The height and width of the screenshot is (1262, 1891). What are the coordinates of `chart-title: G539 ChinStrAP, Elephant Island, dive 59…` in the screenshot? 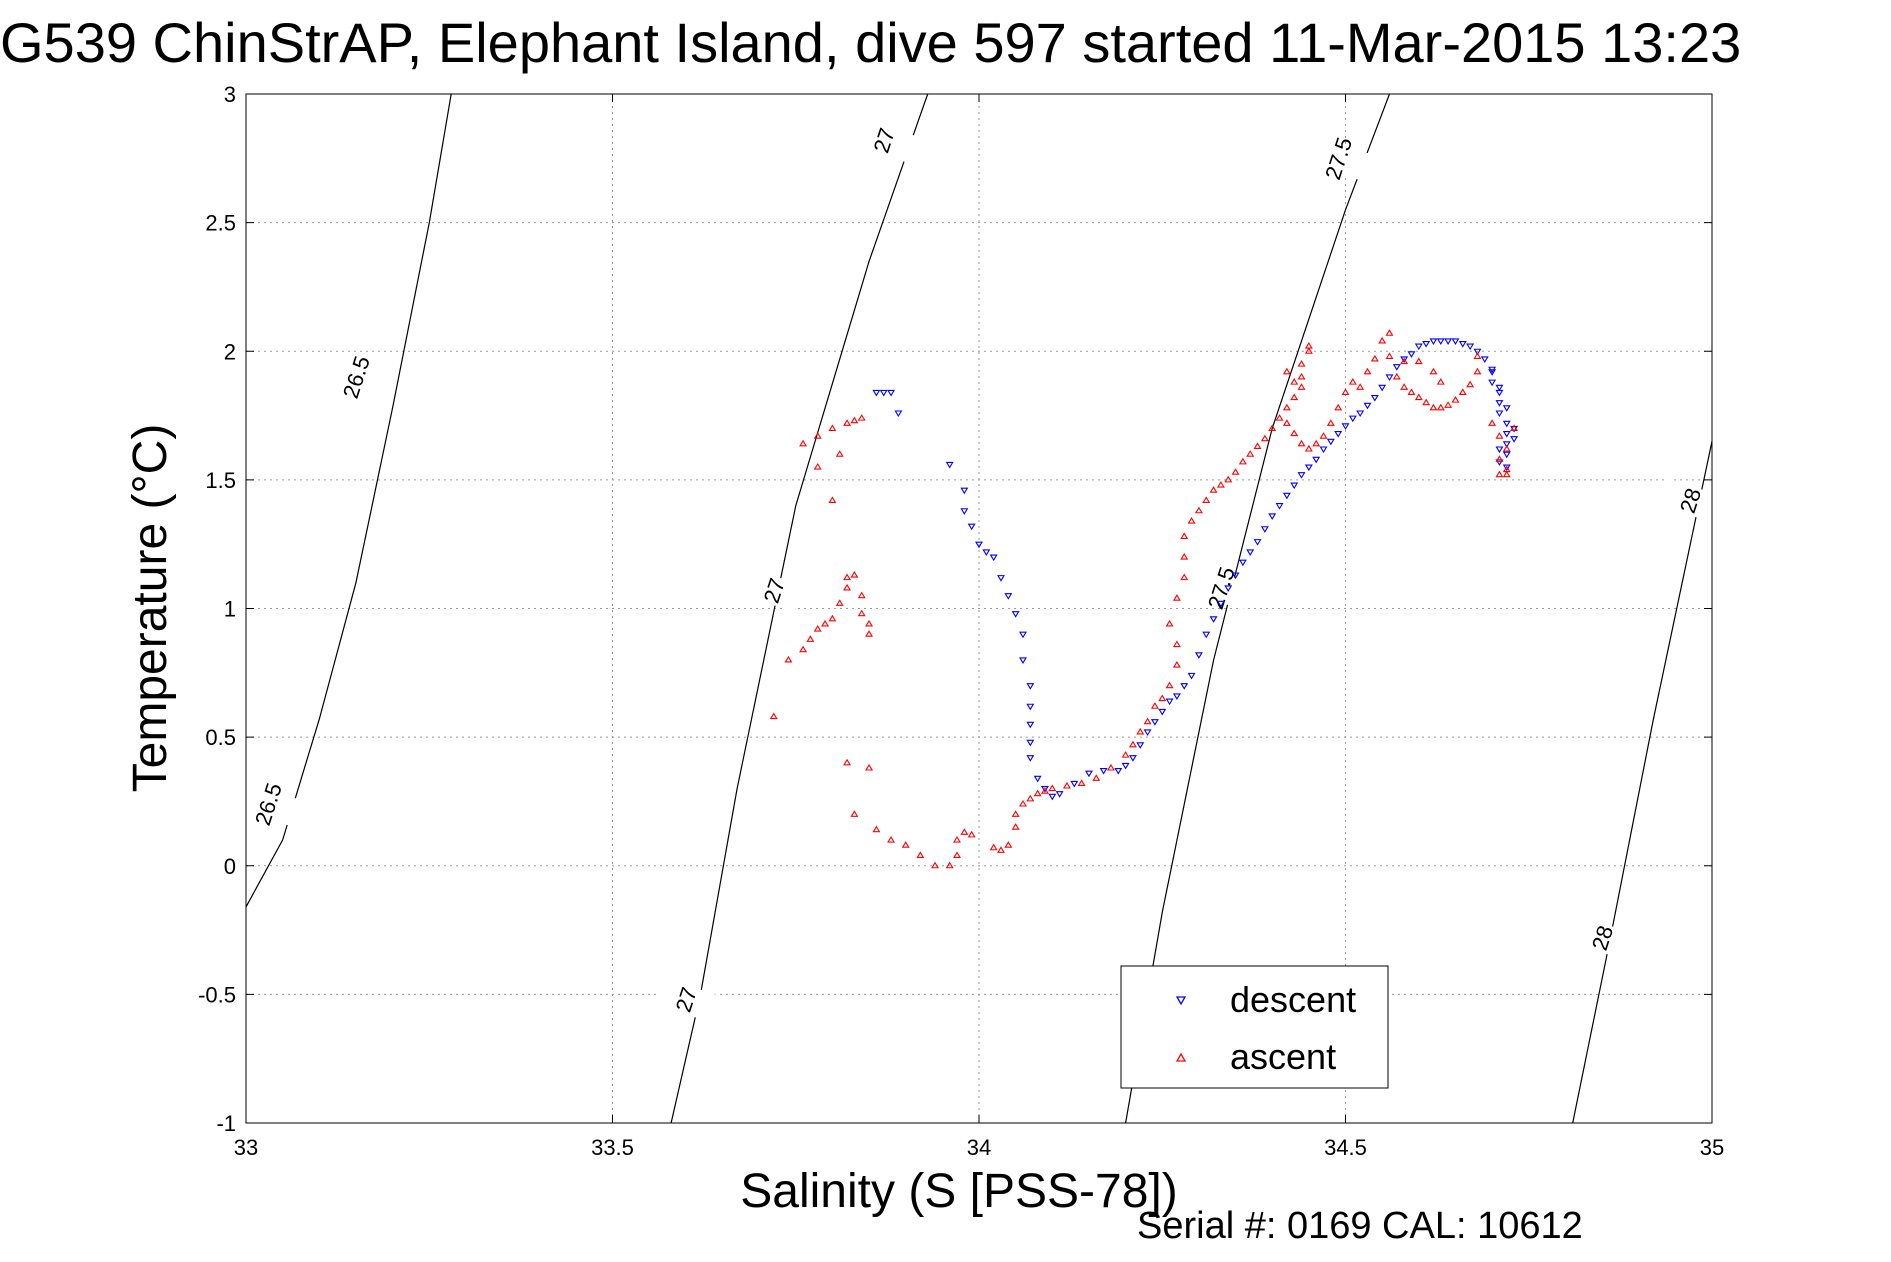 It's located at (870, 42).